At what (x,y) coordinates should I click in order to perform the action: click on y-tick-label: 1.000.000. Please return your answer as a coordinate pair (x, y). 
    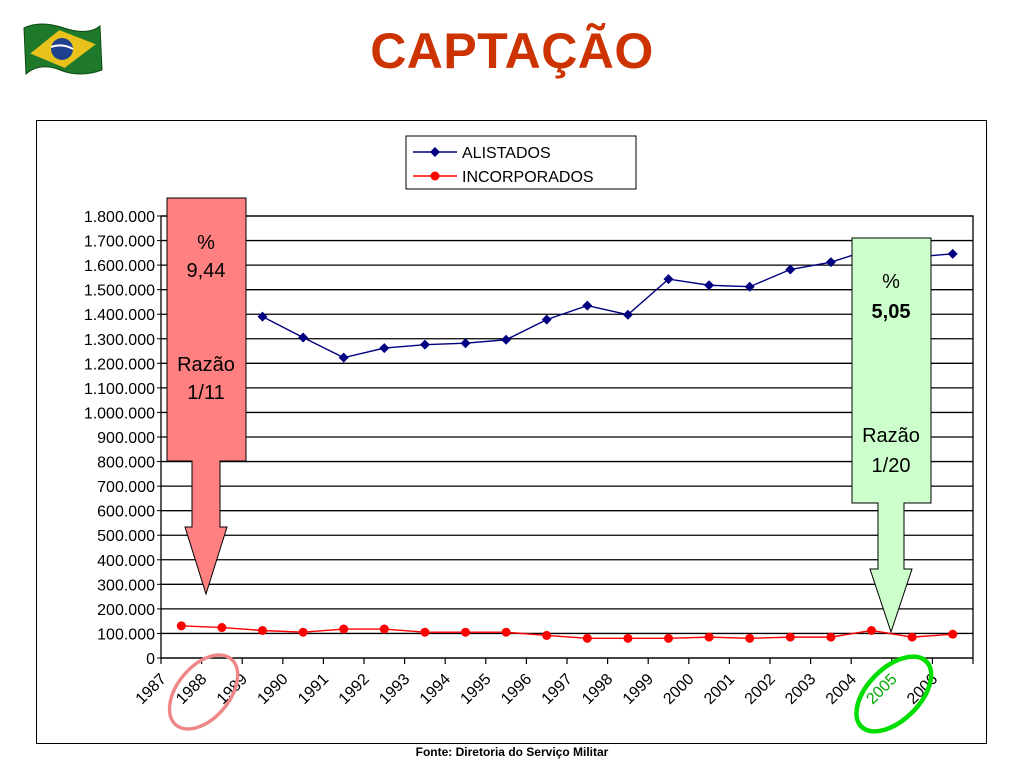
    Looking at the image, I should click on (119, 413).